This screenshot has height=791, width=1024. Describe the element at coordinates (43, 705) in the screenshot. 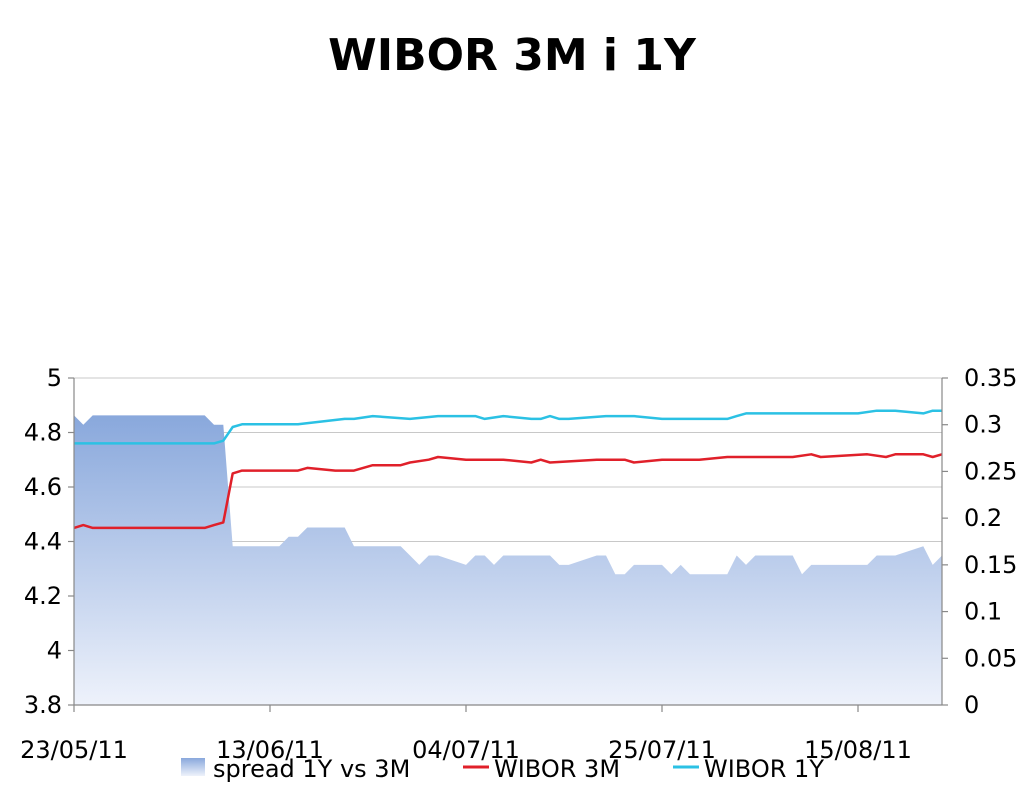

I see `y-left-tick-label: 3.8` at that location.